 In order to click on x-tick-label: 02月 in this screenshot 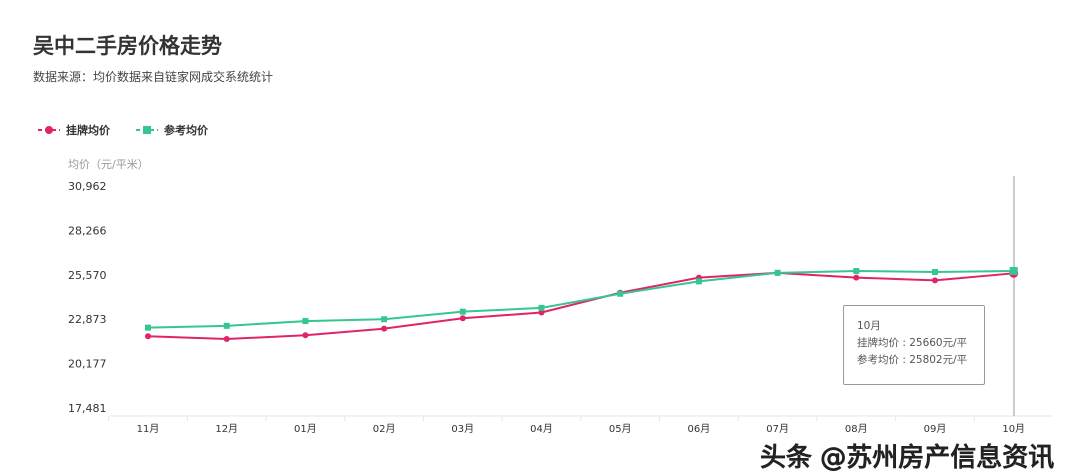, I will do `click(384, 429)`.